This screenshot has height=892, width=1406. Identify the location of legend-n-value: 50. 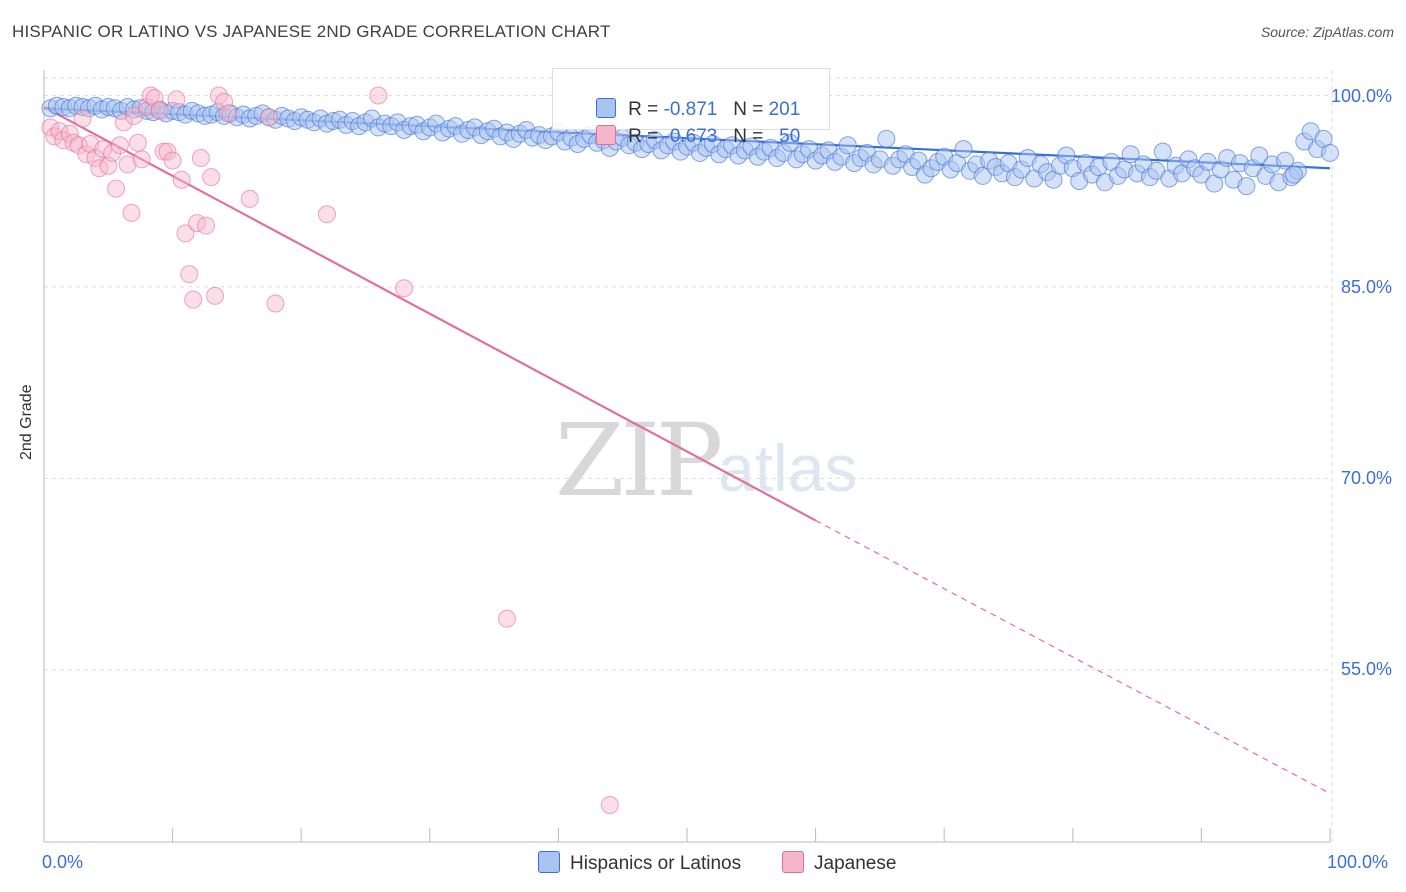
(790, 136).